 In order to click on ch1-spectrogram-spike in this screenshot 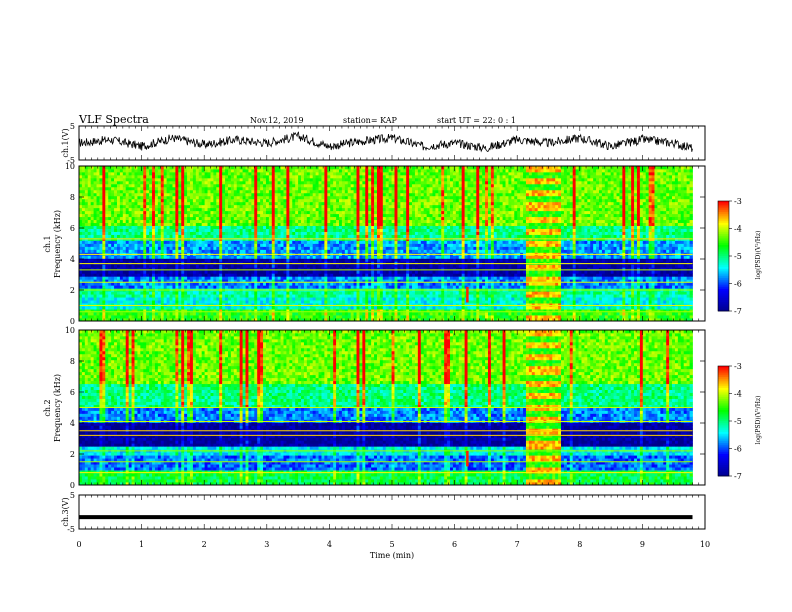, I will do `click(467, 294)`.